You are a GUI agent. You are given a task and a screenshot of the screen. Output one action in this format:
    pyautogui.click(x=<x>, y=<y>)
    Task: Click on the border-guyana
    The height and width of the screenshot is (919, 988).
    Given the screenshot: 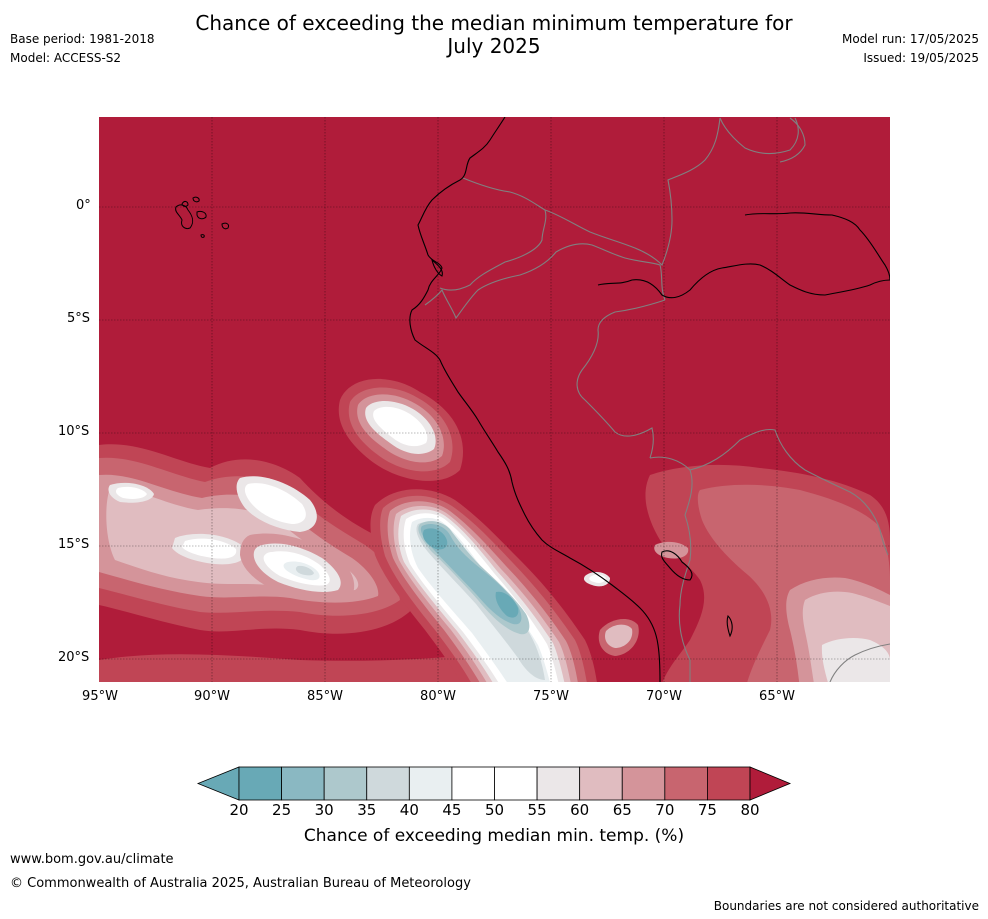 What is the action you would take?
    pyautogui.click(x=792, y=140)
    